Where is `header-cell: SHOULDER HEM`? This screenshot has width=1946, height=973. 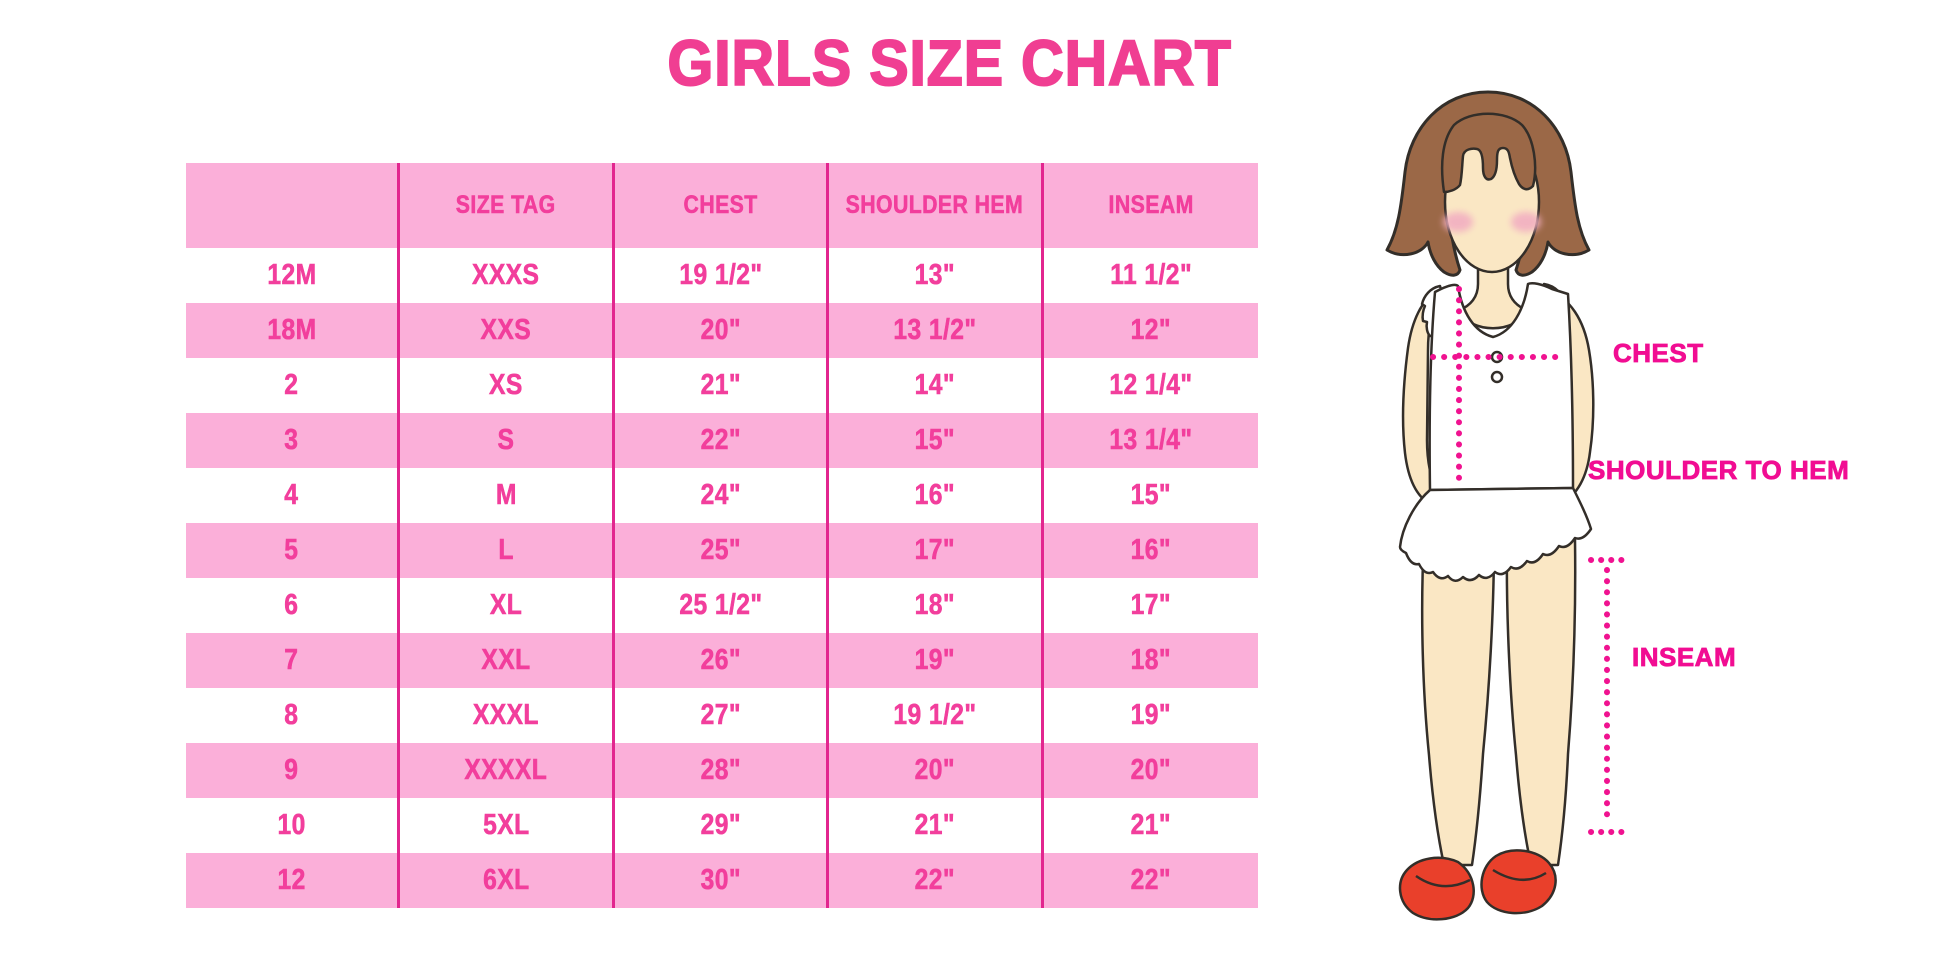 header-cell: SHOULDER HEM is located at coordinates (936, 205).